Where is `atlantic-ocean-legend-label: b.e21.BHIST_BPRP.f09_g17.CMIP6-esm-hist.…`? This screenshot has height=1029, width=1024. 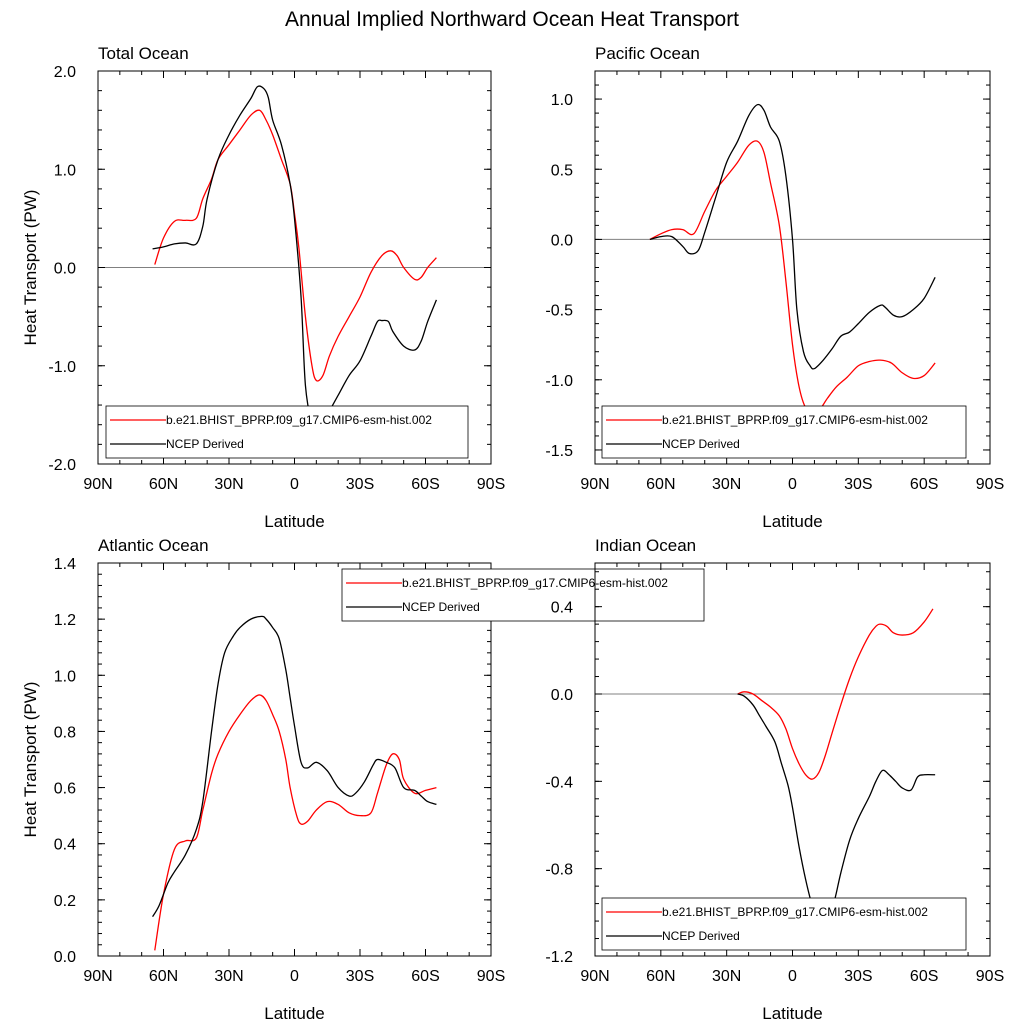
atlantic-ocean-legend-label: b.e21.BHIST_BPRP.f09_g17.CMIP6-esm-hist.… is located at coordinates (535, 583).